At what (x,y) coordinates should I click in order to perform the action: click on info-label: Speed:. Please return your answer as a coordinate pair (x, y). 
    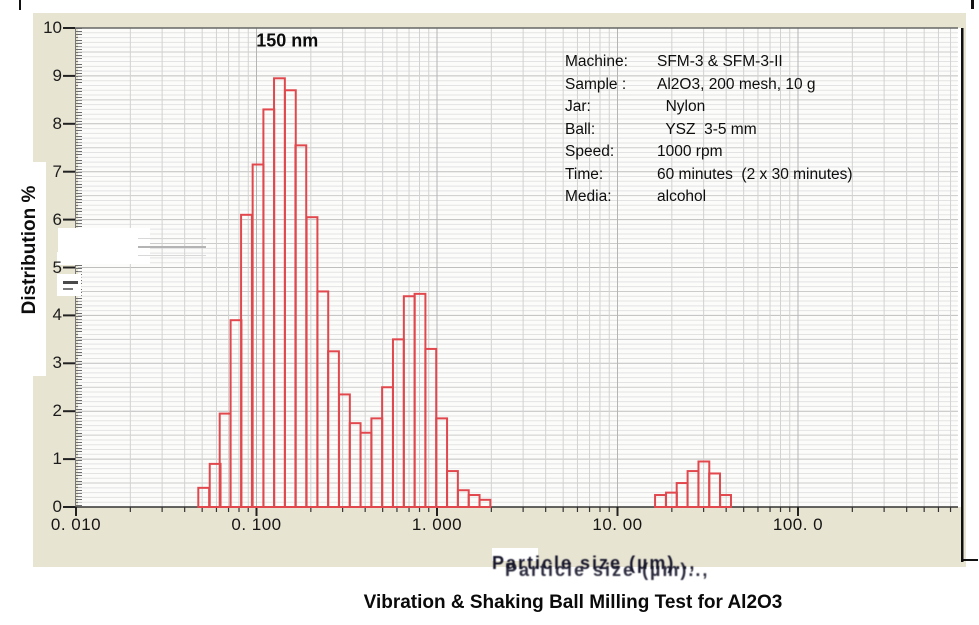
    Looking at the image, I should click on (590, 151).